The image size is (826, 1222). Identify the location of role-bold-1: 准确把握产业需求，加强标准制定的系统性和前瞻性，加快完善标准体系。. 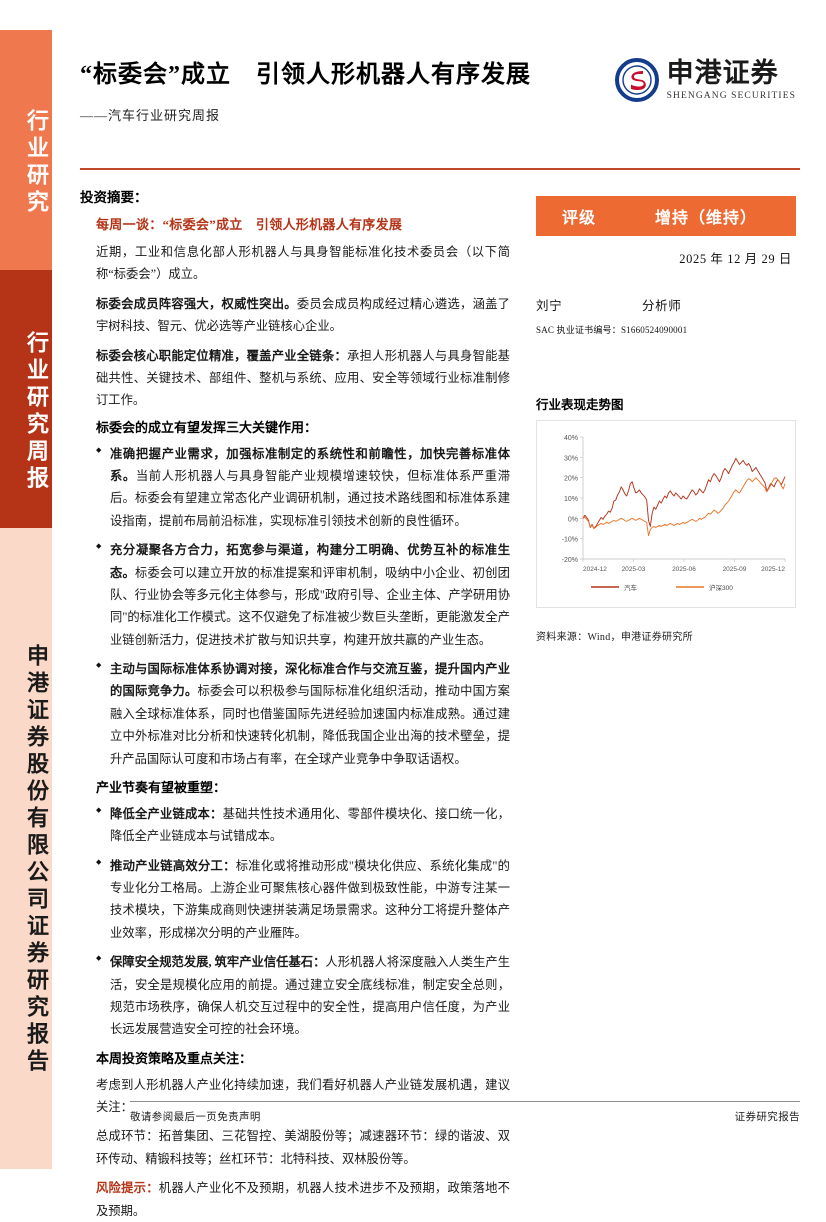
(310, 464).